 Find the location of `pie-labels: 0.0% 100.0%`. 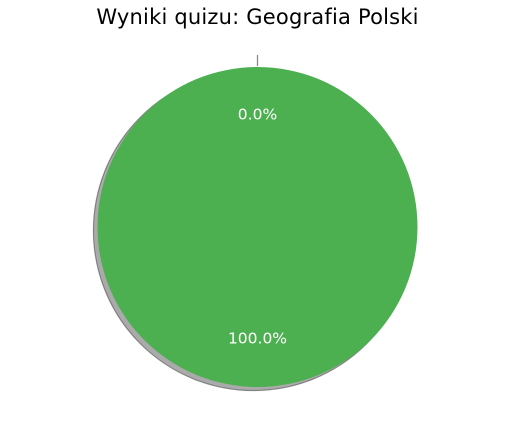

pie-labels: 0.0% 100.0% is located at coordinates (257, 201).